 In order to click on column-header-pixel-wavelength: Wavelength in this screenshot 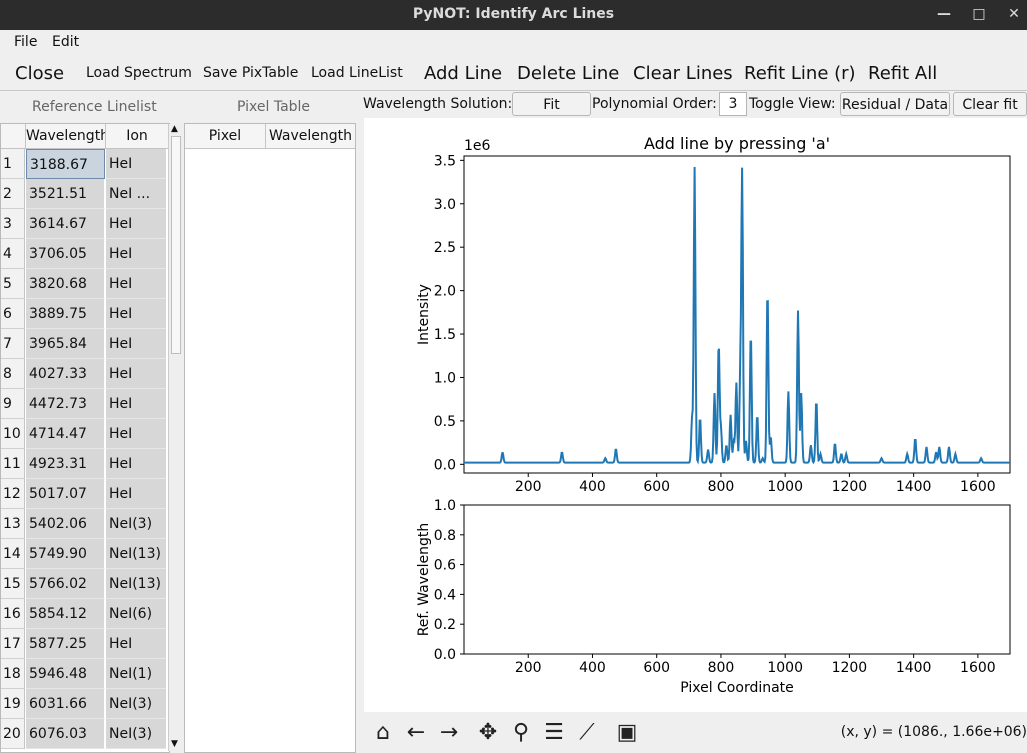, I will do `click(310, 136)`.